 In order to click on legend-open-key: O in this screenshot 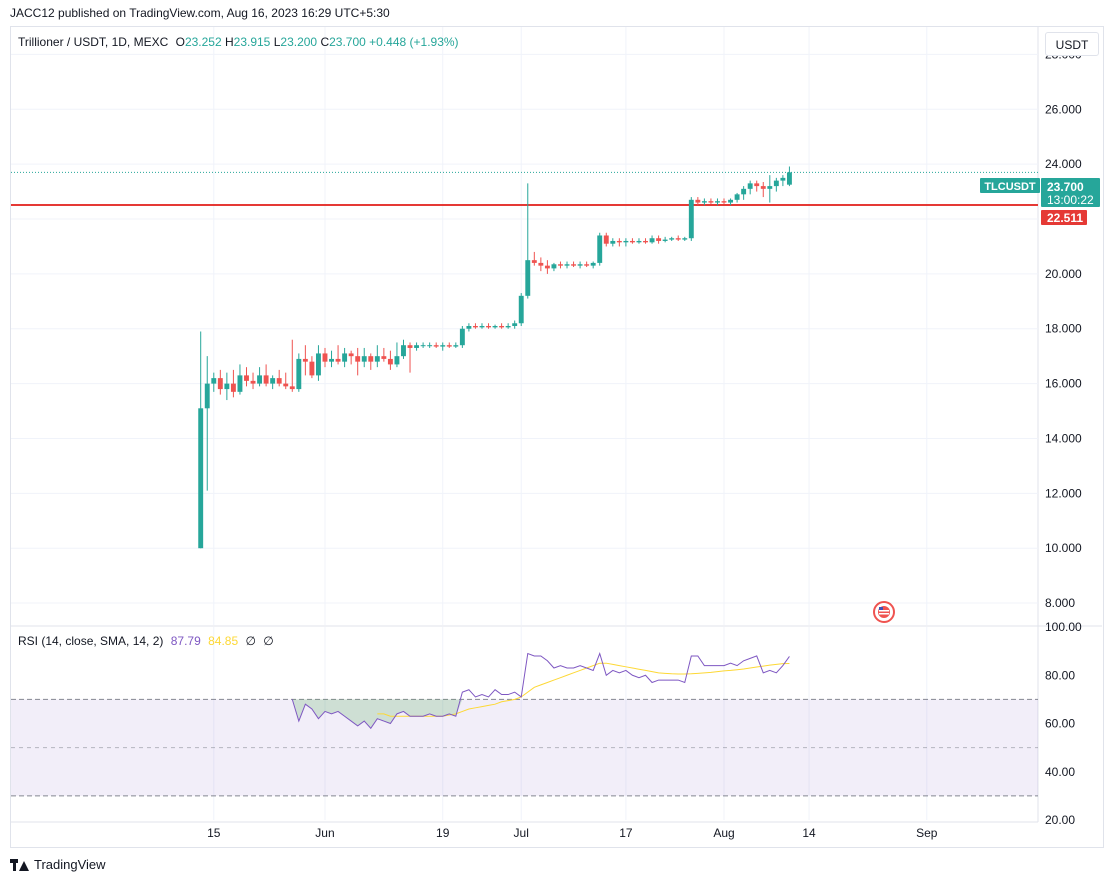, I will do `click(180, 42)`.